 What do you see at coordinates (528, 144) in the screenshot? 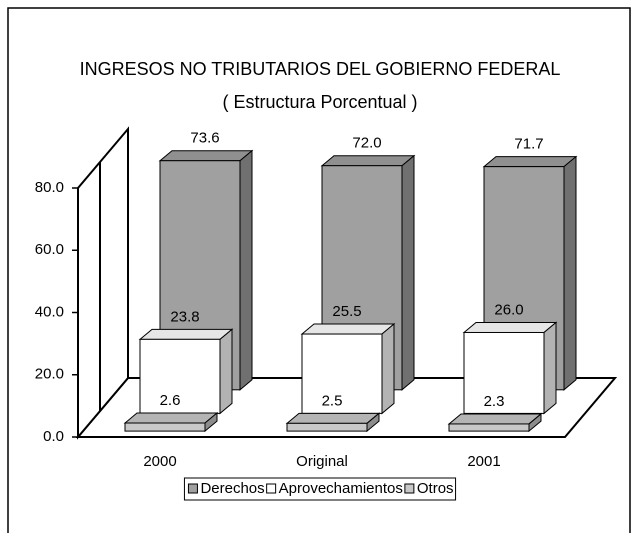
I see `data-label: 71.7` at bounding box center [528, 144].